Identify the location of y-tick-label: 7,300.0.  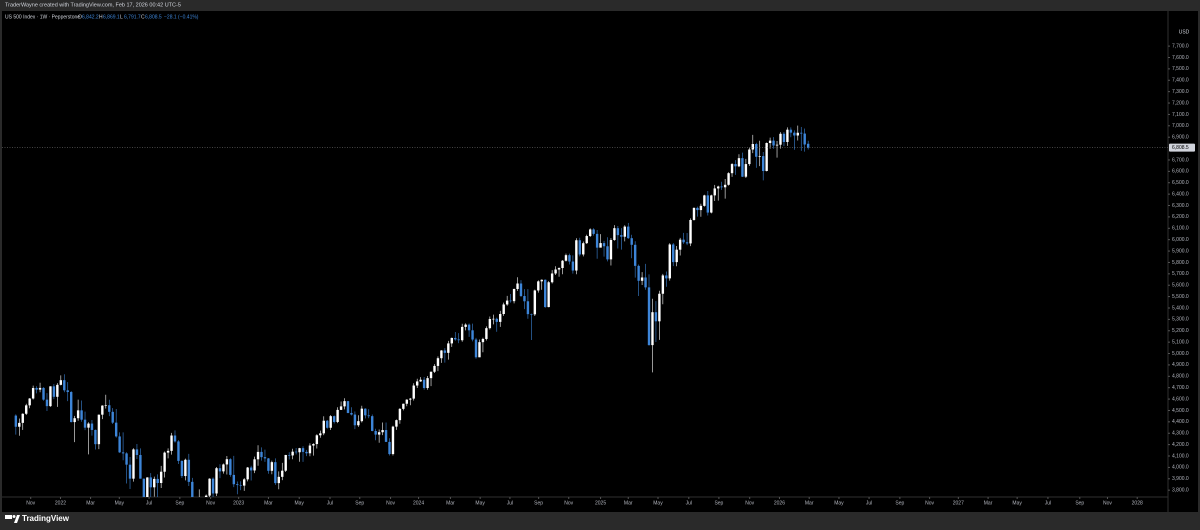
(1180, 92).